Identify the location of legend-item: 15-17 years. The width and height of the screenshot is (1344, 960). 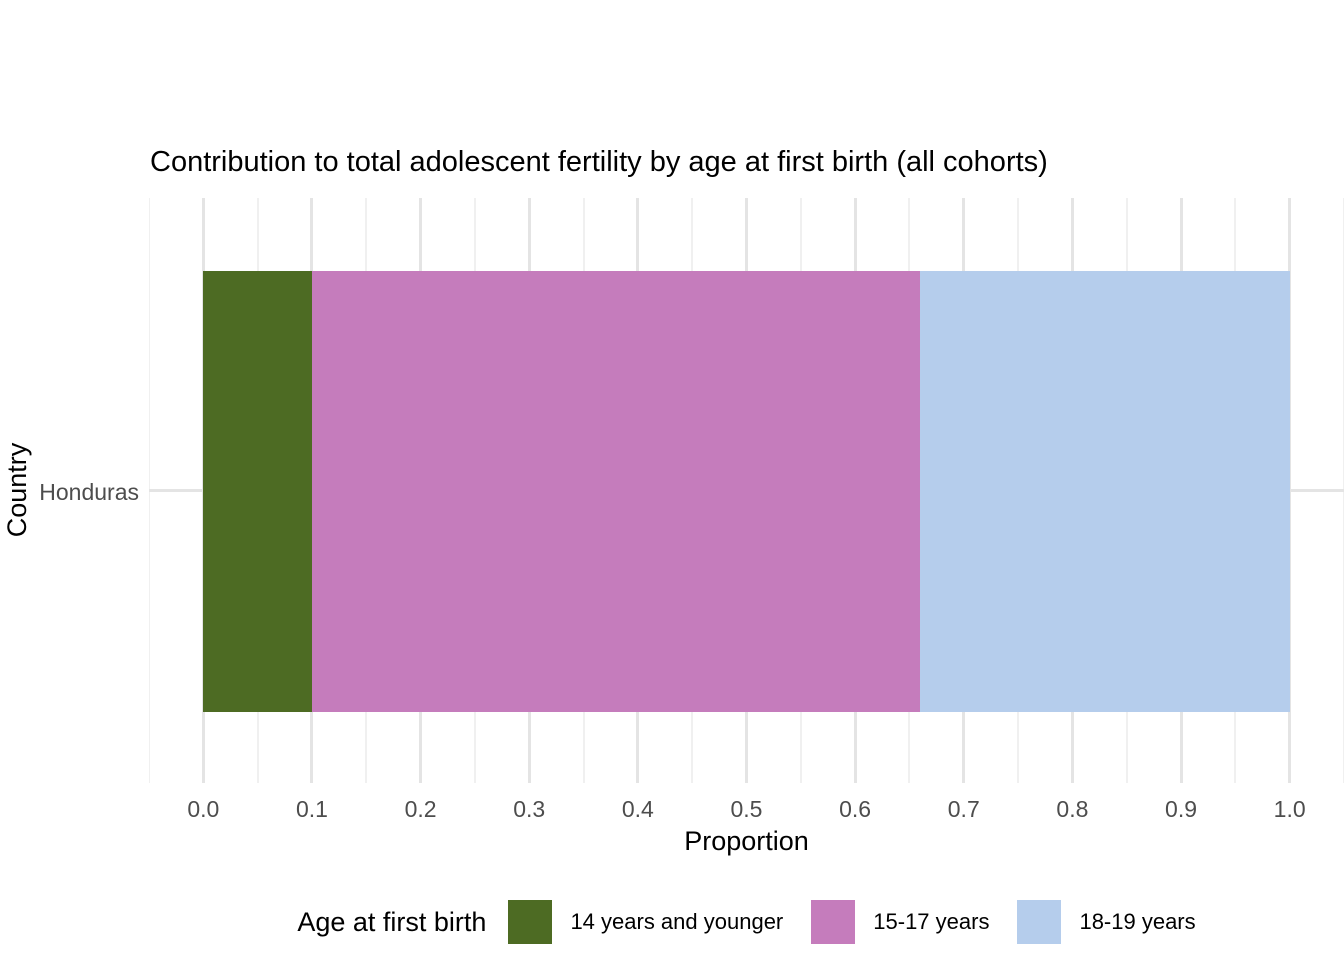
(900, 922).